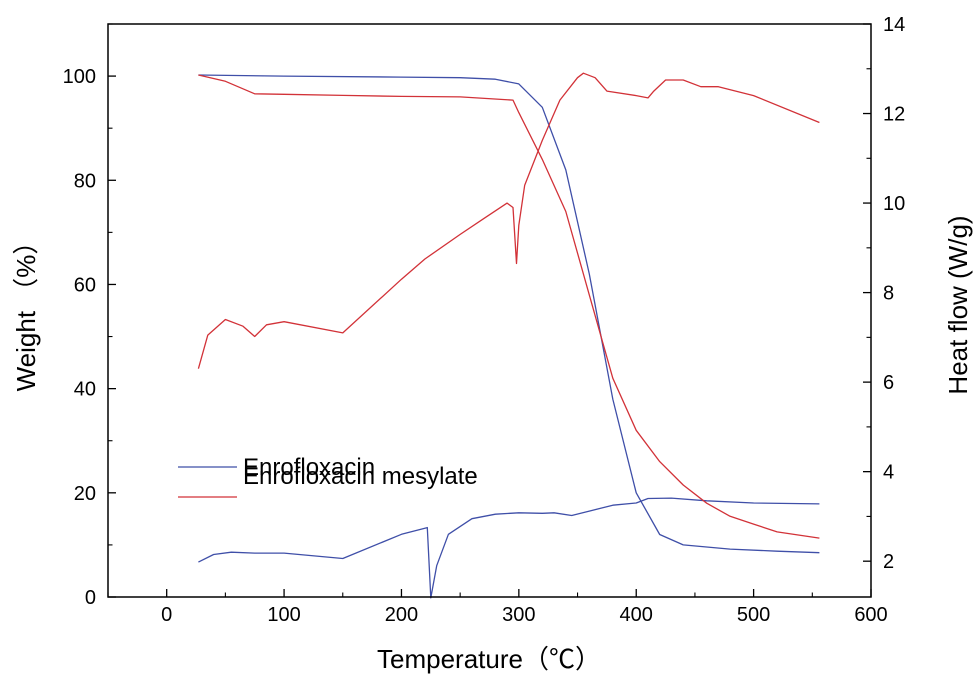  I want to click on y-left-tick-label: 80, so click(85, 181).